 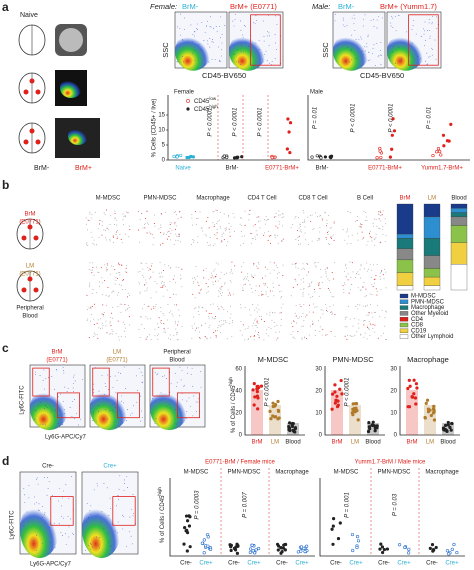 I want to click on label: M-MDSC, so click(x=273, y=359).